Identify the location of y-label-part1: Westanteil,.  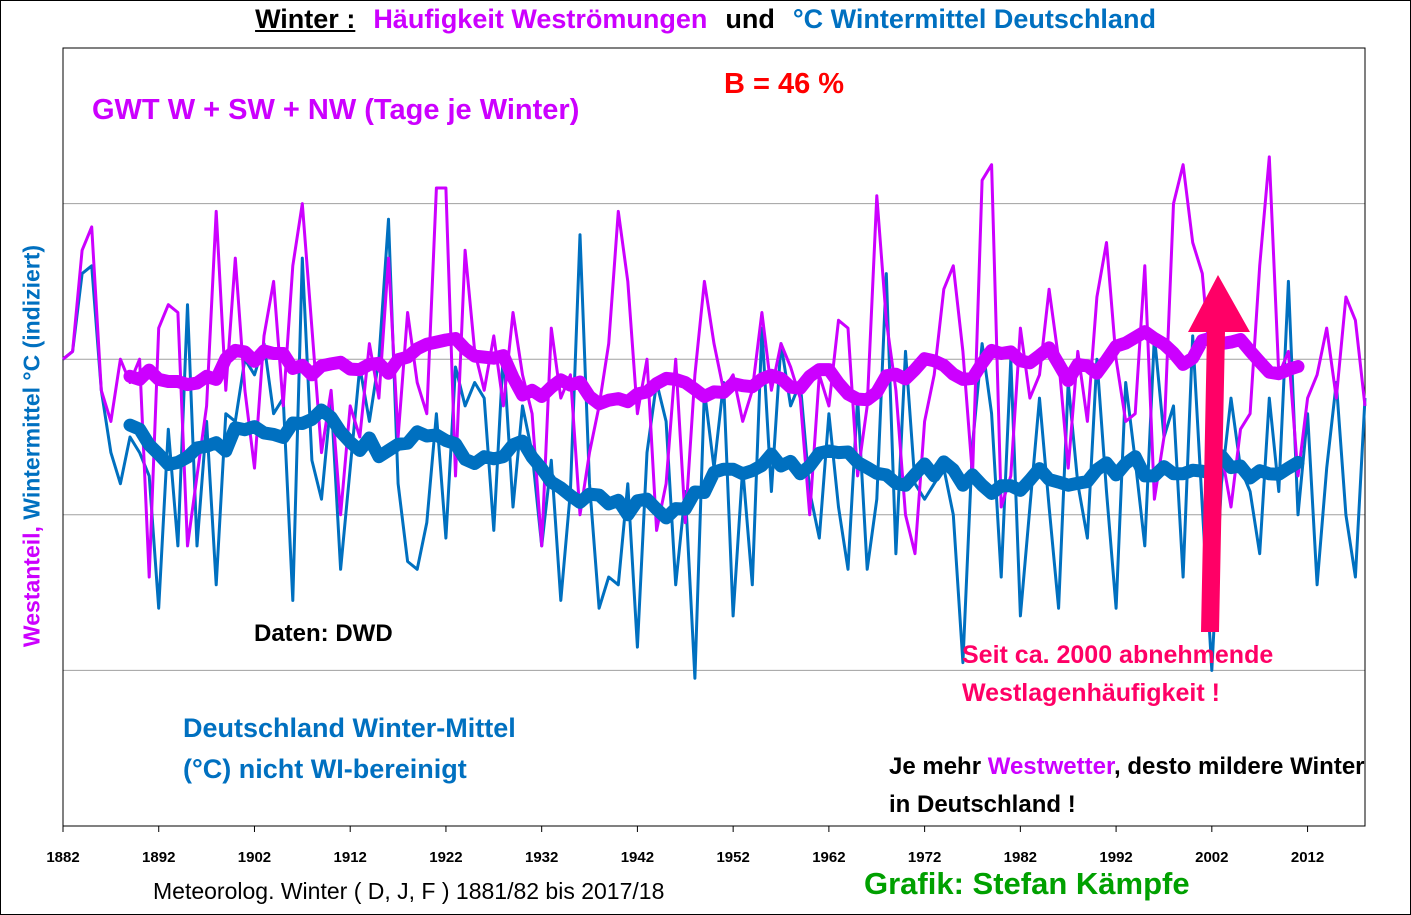
(31, 587).